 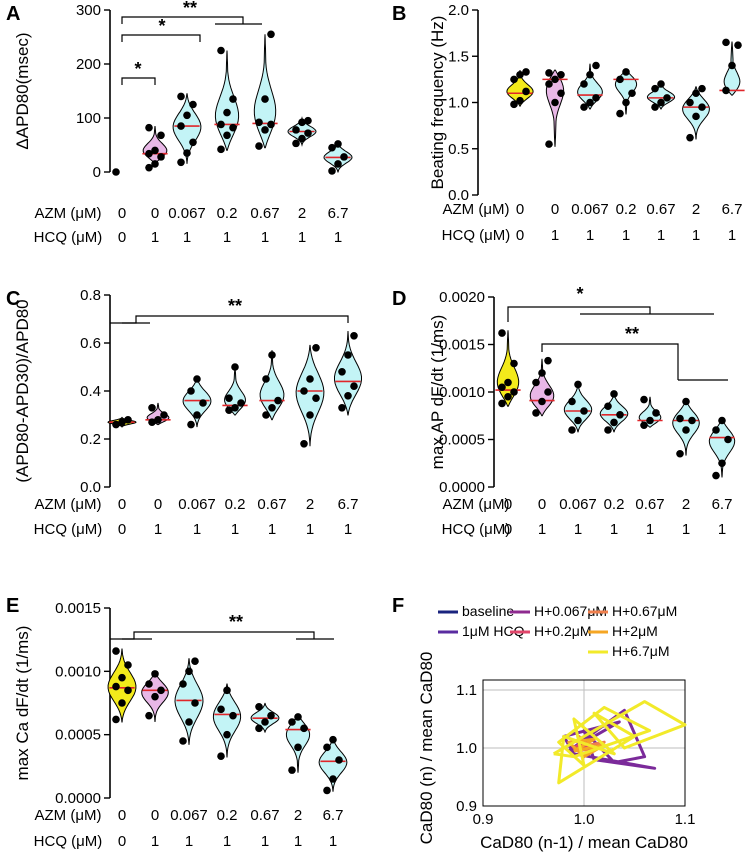 What do you see at coordinates (590, 209) in the screenshot?
I see `azm-value: 0.067` at bounding box center [590, 209].